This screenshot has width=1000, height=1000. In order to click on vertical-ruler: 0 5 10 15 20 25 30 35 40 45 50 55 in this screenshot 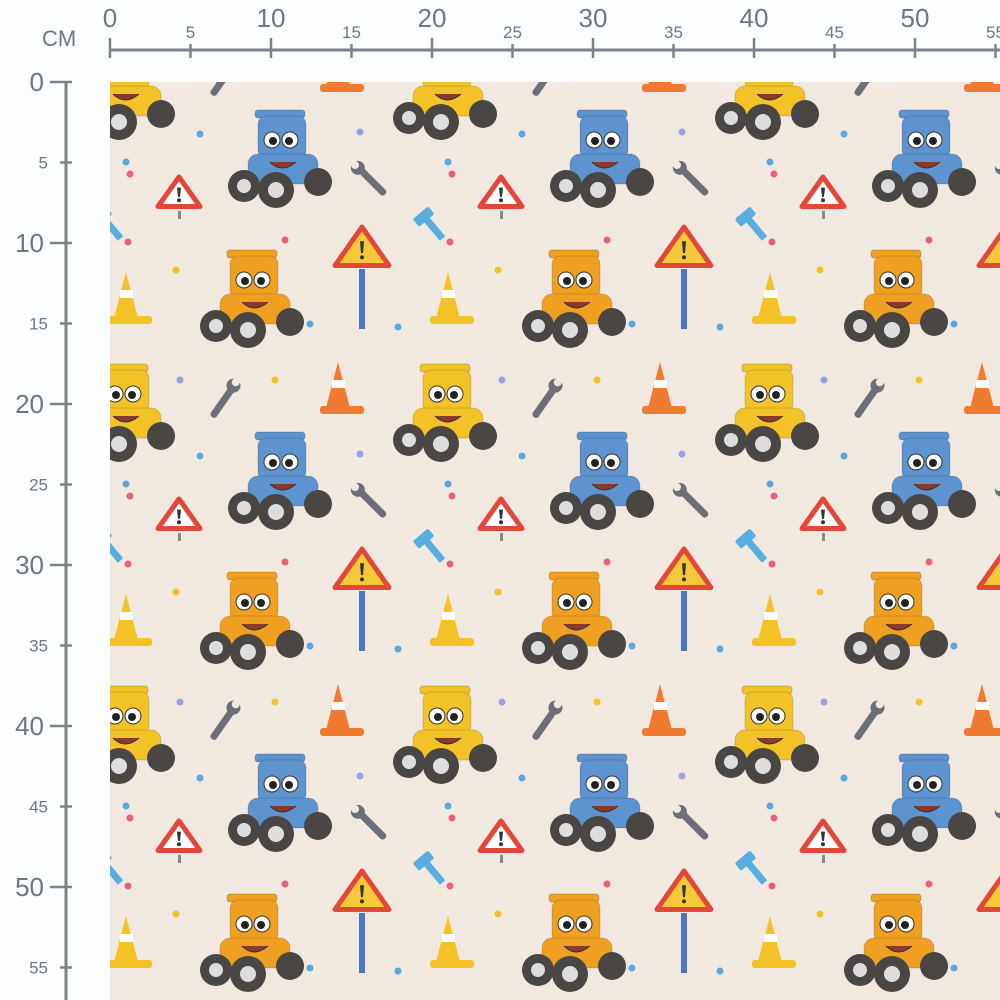, I will do `click(43, 533)`.